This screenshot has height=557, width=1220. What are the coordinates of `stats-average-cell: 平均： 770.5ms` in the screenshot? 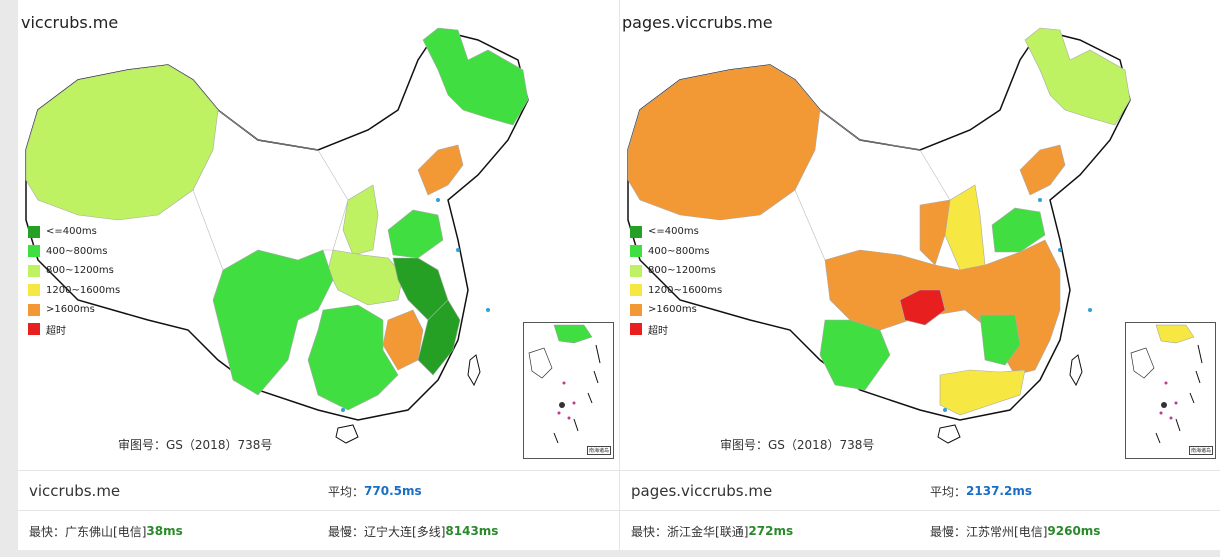 It's located at (375, 491).